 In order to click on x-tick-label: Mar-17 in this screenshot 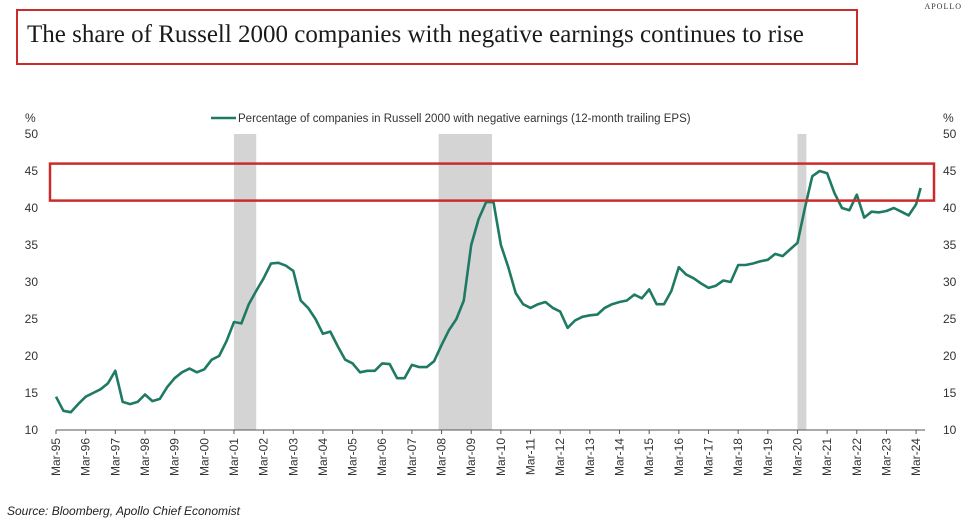, I will do `click(708, 457)`.